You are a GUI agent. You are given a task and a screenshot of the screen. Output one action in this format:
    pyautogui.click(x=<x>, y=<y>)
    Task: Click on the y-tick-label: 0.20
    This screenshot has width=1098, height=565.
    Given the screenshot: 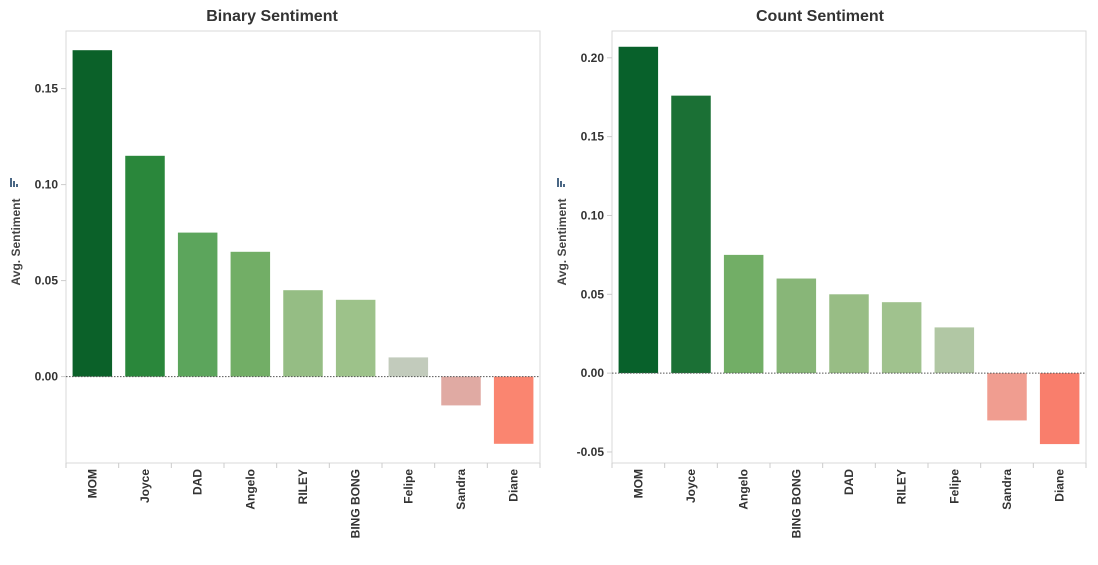 What is the action you would take?
    pyautogui.click(x=593, y=58)
    